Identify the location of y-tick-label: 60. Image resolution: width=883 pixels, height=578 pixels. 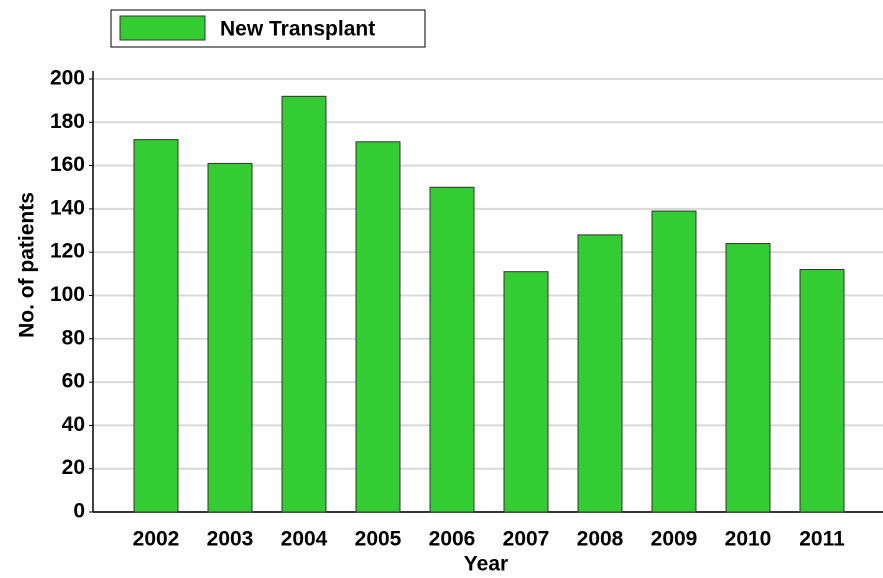
(73, 381).